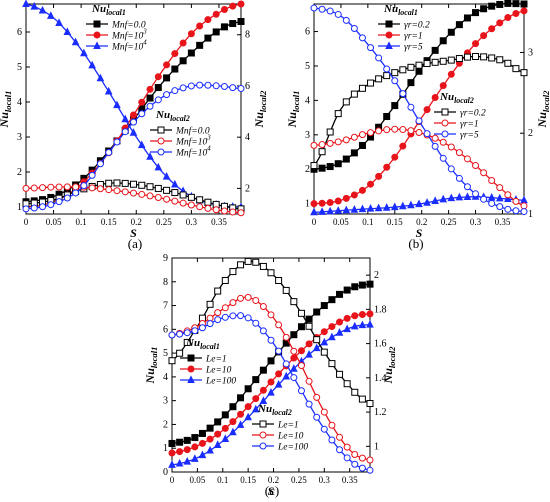 The width and height of the screenshot is (550, 502). I want to click on legend-label: Le=10, so click(218, 371).